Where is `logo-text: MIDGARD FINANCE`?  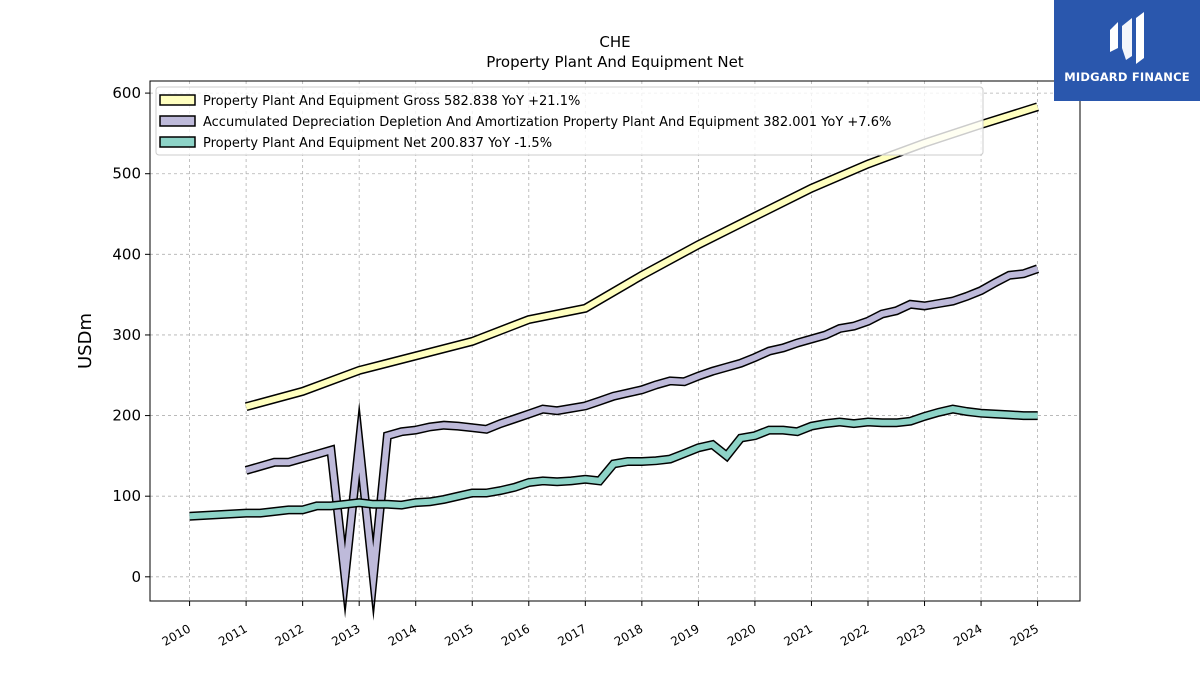
logo-text: MIDGARD FINANCE is located at coordinates (1127, 77).